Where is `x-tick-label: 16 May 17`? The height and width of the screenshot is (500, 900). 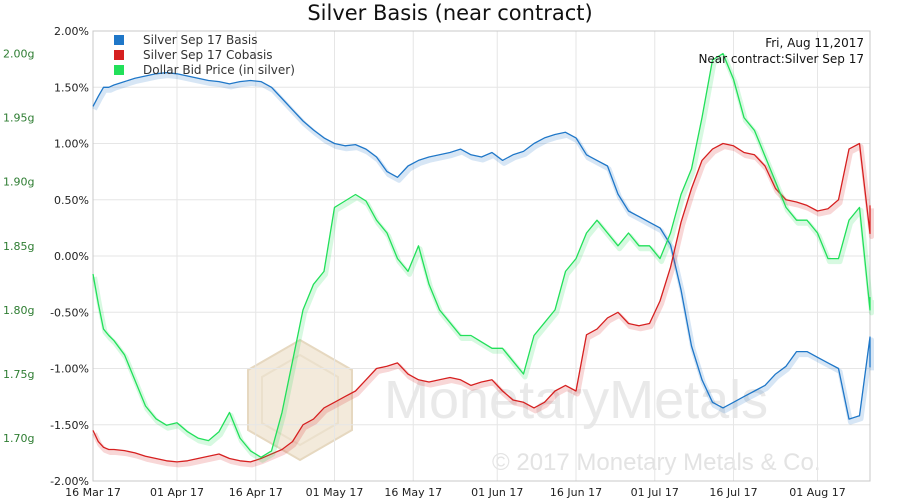
x-tick-label: 16 May 17 is located at coordinates (413, 492).